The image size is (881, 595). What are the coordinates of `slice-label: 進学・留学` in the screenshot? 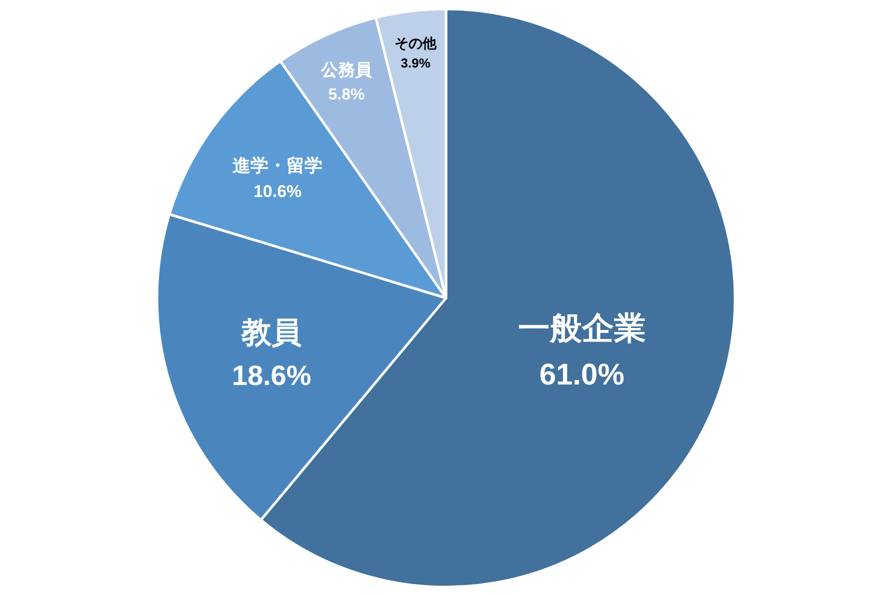 It's located at (277, 165).